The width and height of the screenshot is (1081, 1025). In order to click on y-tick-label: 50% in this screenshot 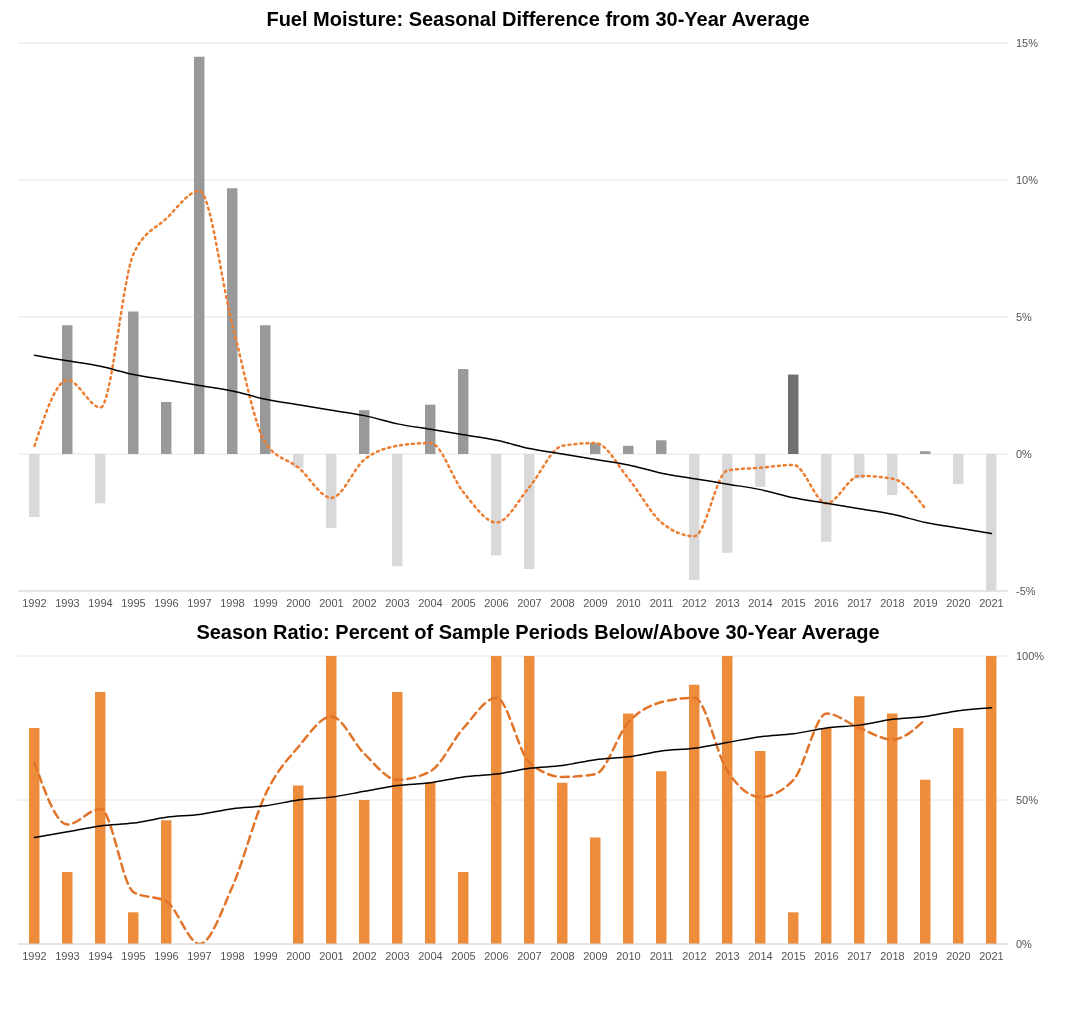, I will do `click(1027, 799)`.